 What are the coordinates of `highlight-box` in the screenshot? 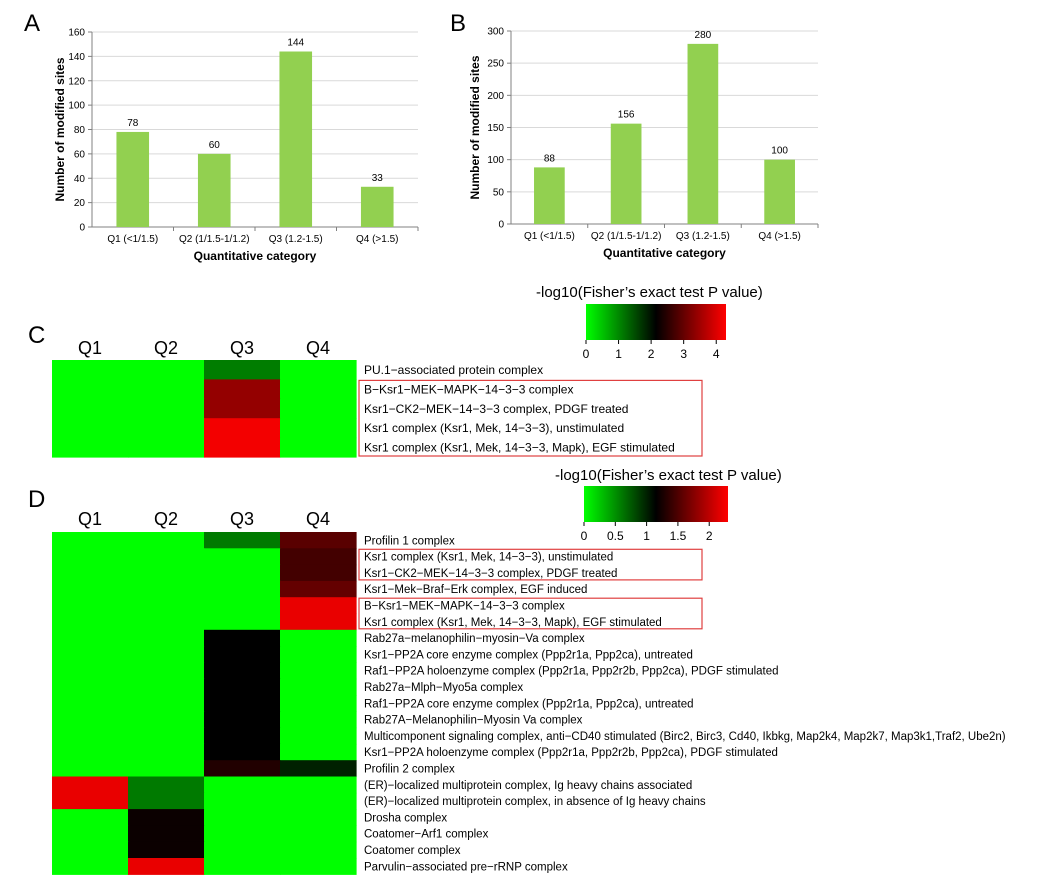 It's located at (530, 613).